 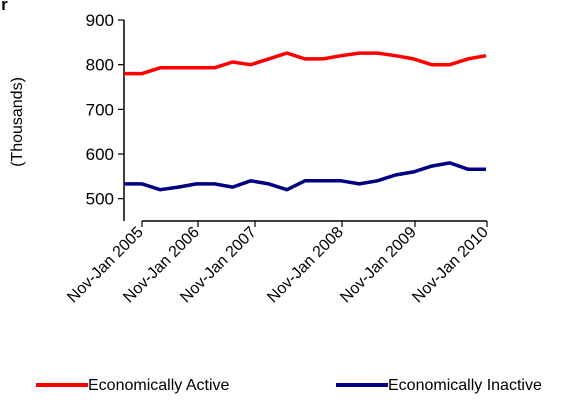 What do you see at coordinates (100, 109) in the screenshot?
I see `y-tick-label: 700` at bounding box center [100, 109].